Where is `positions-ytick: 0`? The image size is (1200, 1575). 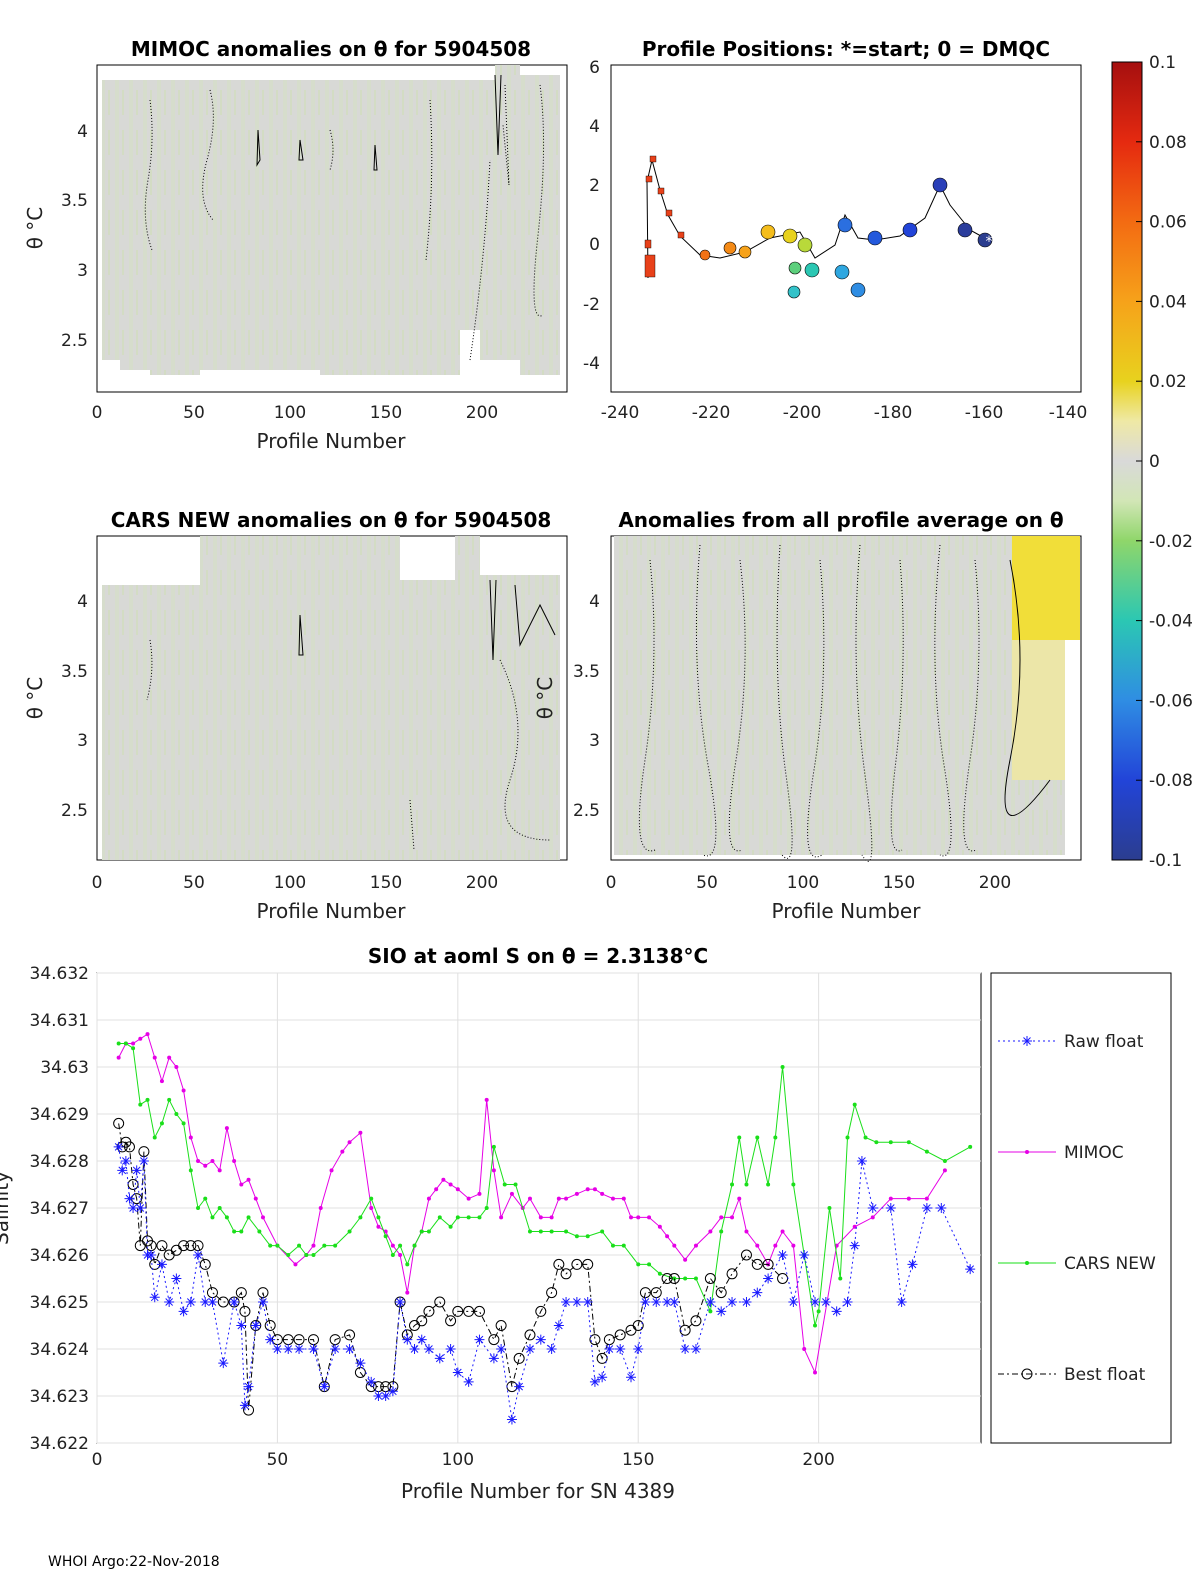 positions-ytick: 0 is located at coordinates (594, 245).